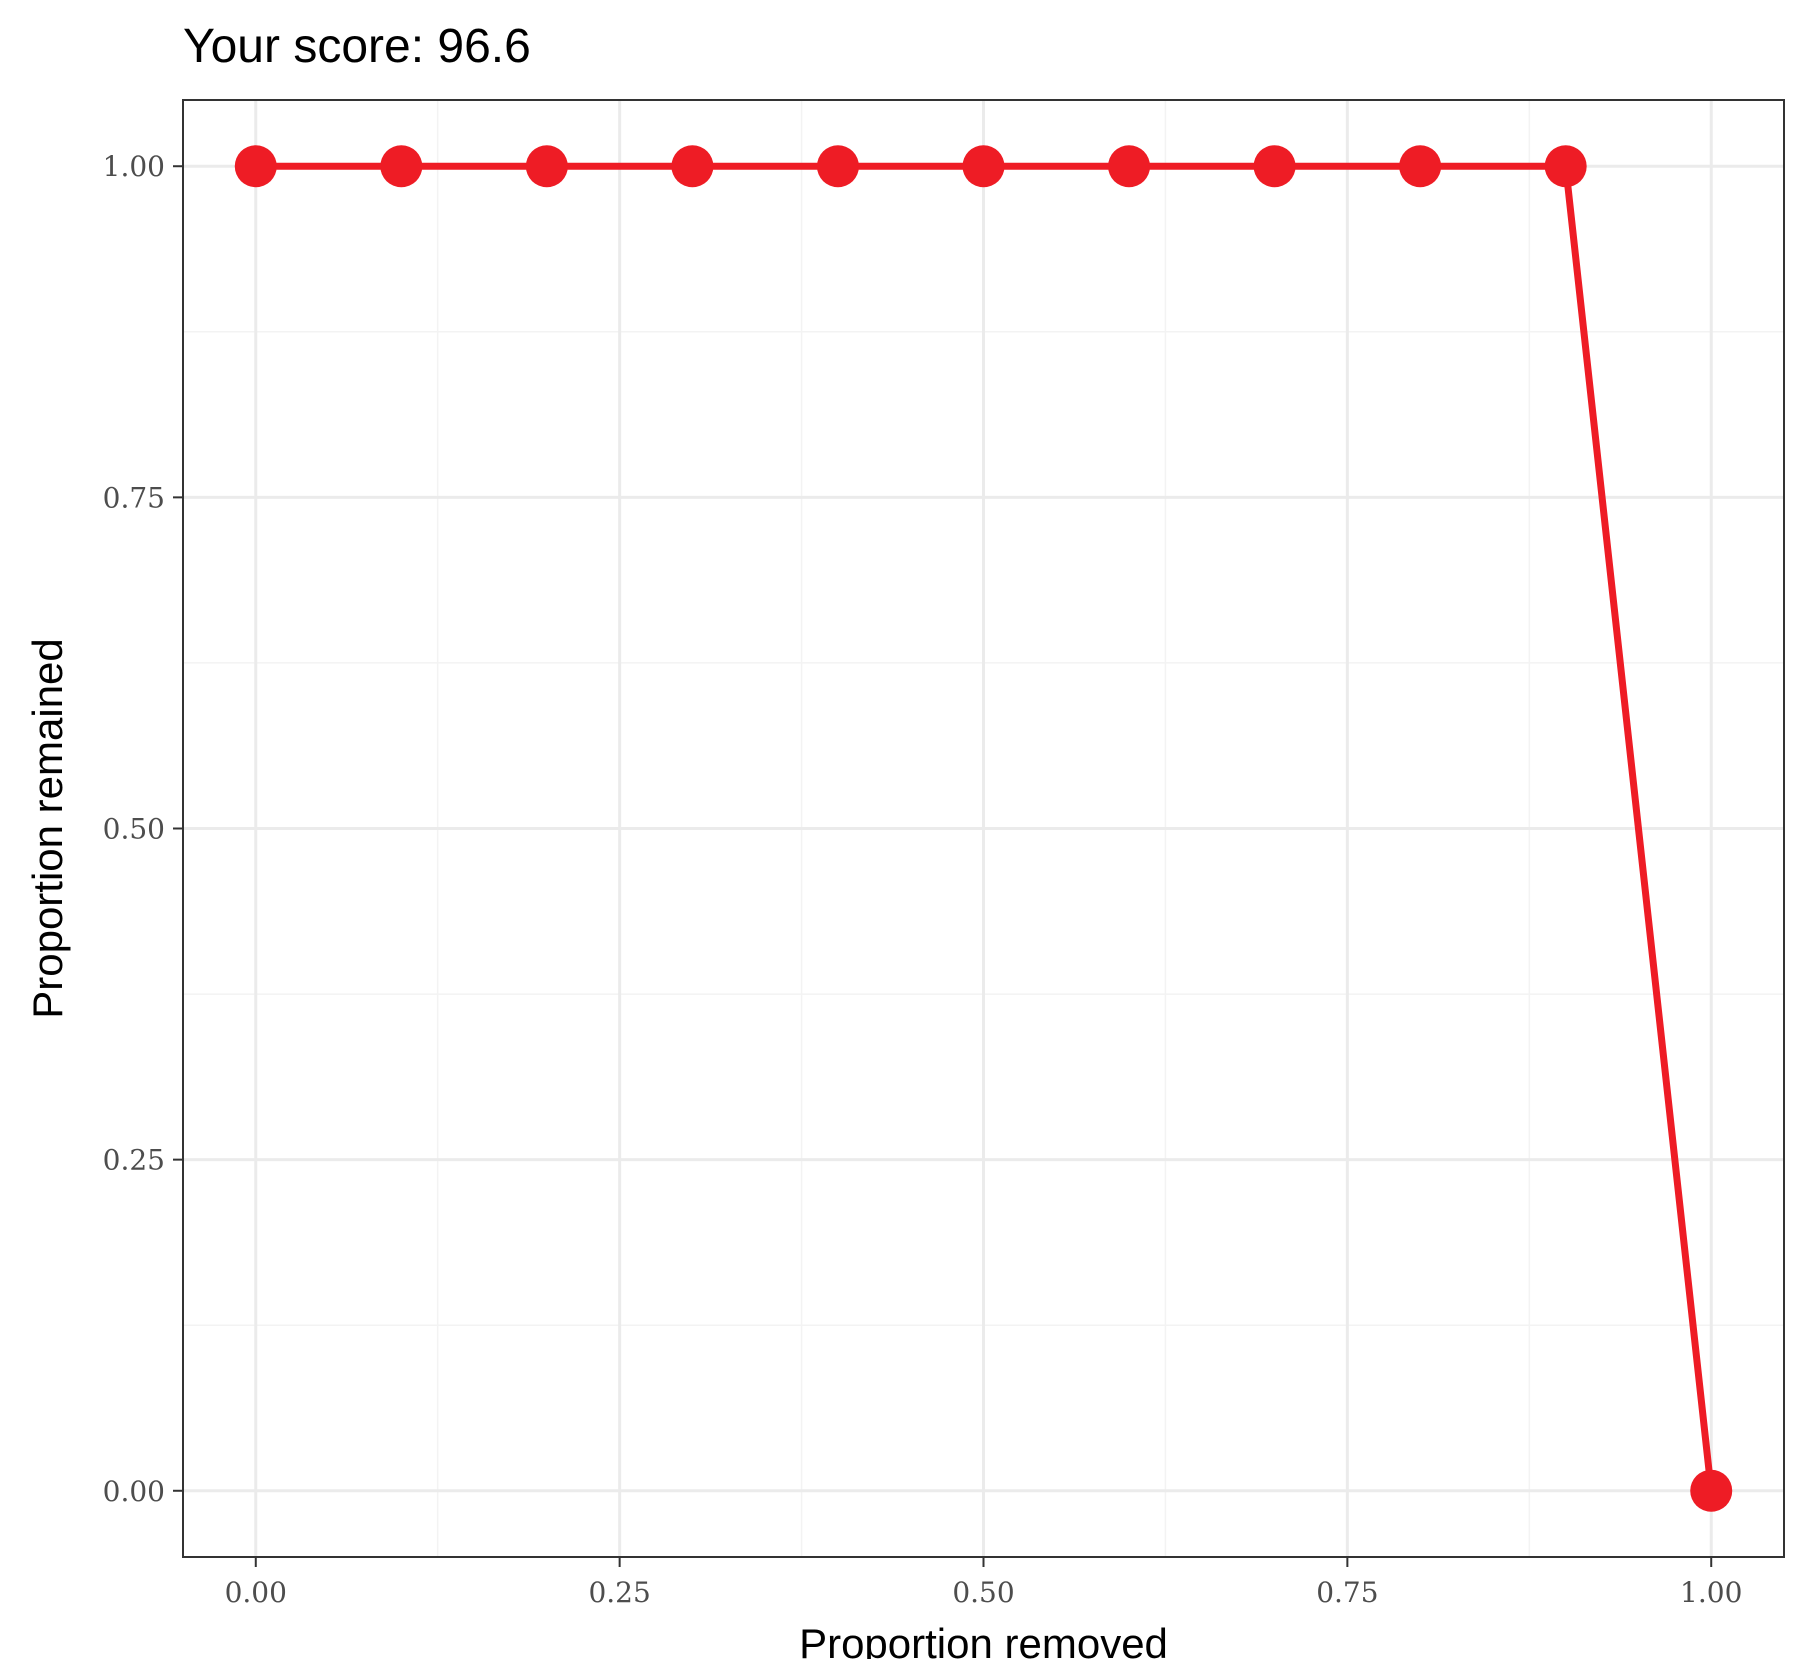 This screenshot has height=1659, width=1814. What do you see at coordinates (134, 166) in the screenshot?
I see `y-tick-label: 1.00` at bounding box center [134, 166].